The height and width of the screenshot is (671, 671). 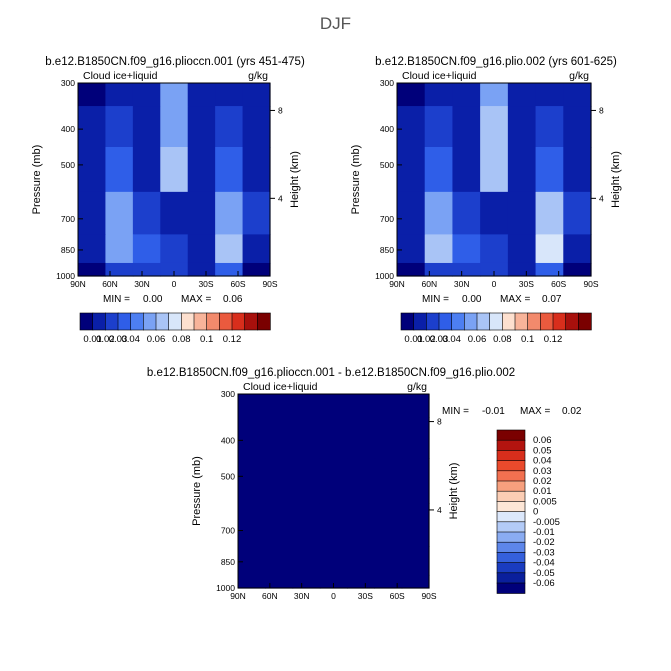 I want to click on height-tick-label: 8, so click(x=280, y=110).